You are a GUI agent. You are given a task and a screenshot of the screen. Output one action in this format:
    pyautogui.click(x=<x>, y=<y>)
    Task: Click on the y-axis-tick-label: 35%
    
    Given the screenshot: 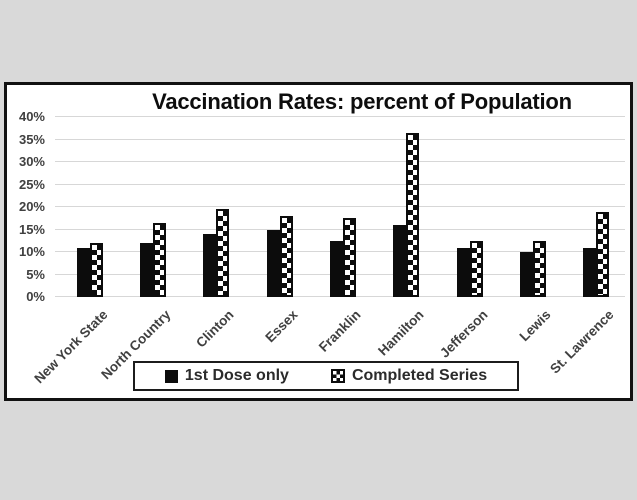 What is the action you would take?
    pyautogui.click(x=31, y=139)
    